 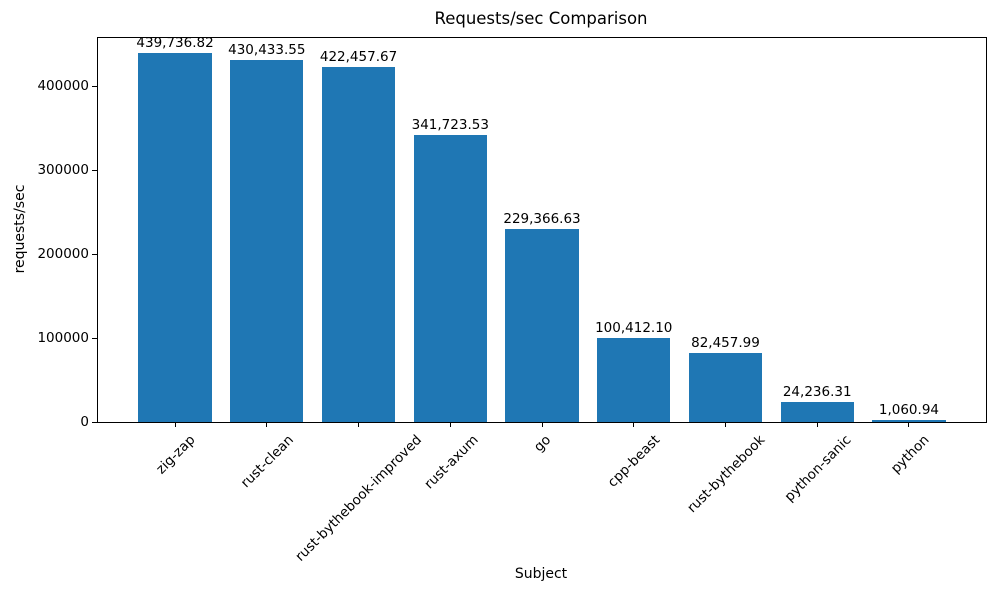 What do you see at coordinates (634, 461) in the screenshot?
I see `x-tick-label-cpp-beast: cpp-beast` at bounding box center [634, 461].